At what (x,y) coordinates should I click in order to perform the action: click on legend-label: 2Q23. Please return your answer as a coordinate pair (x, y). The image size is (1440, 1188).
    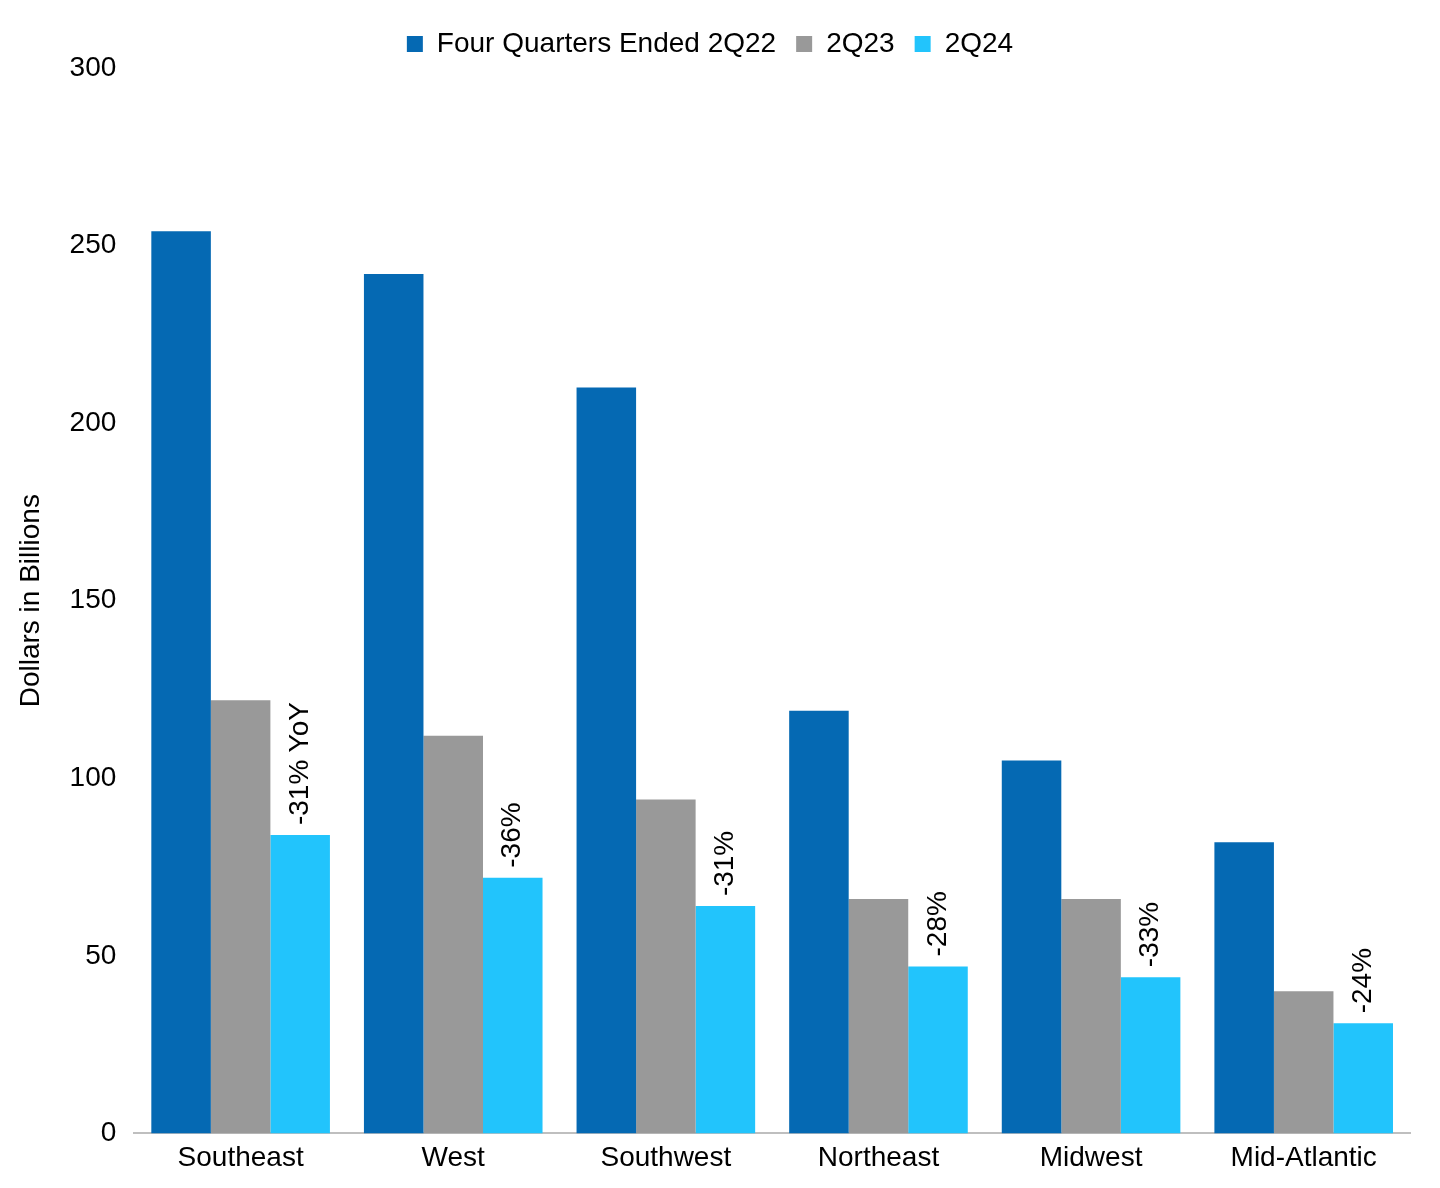
    Looking at the image, I should click on (860, 42).